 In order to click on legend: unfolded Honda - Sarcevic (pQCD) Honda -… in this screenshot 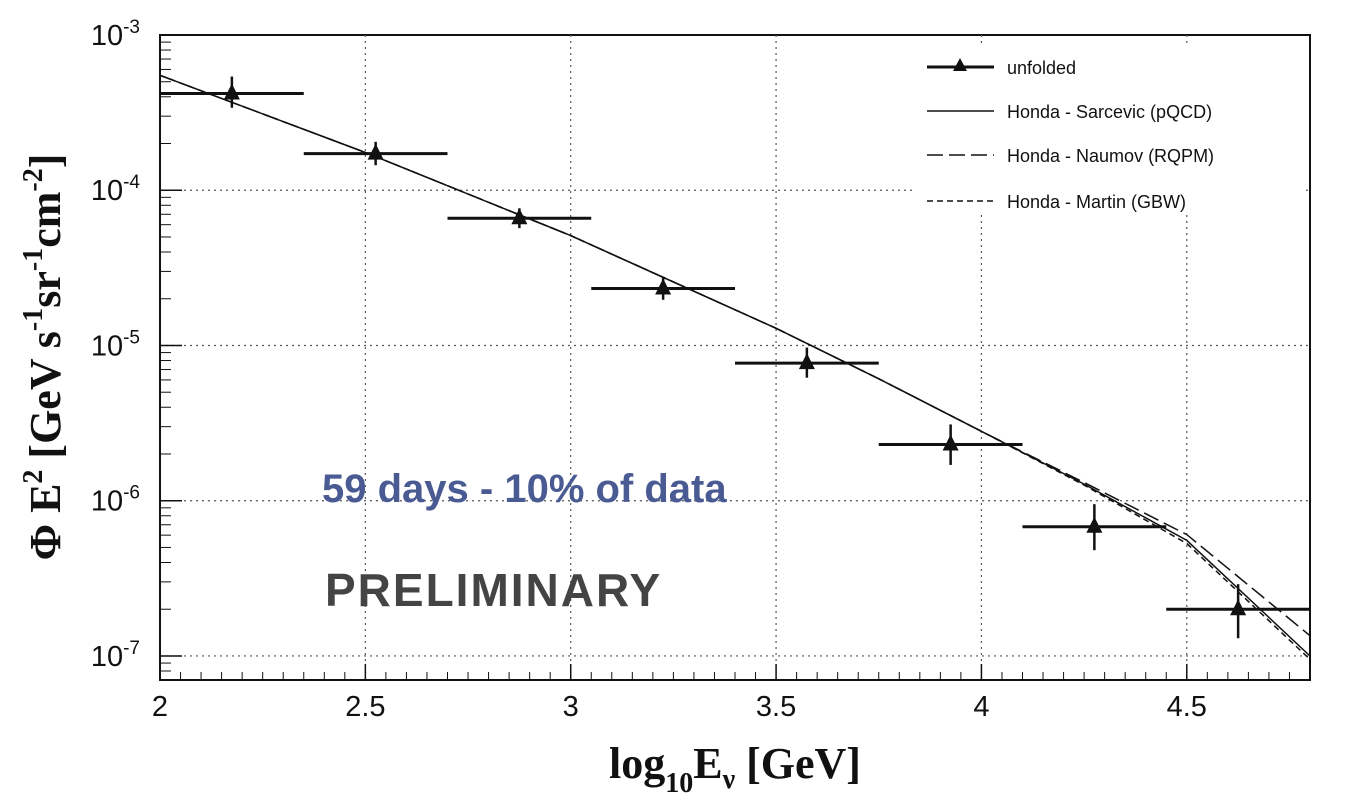, I will do `click(1109, 130)`.